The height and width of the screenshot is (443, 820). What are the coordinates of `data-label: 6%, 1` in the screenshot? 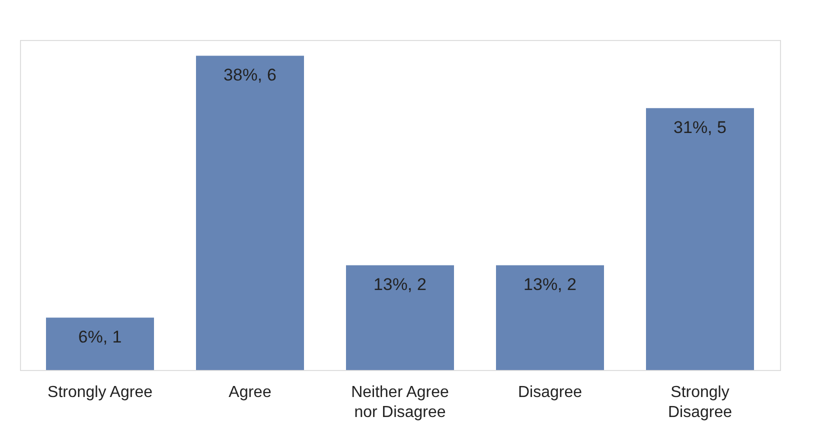 It's located at (100, 337).